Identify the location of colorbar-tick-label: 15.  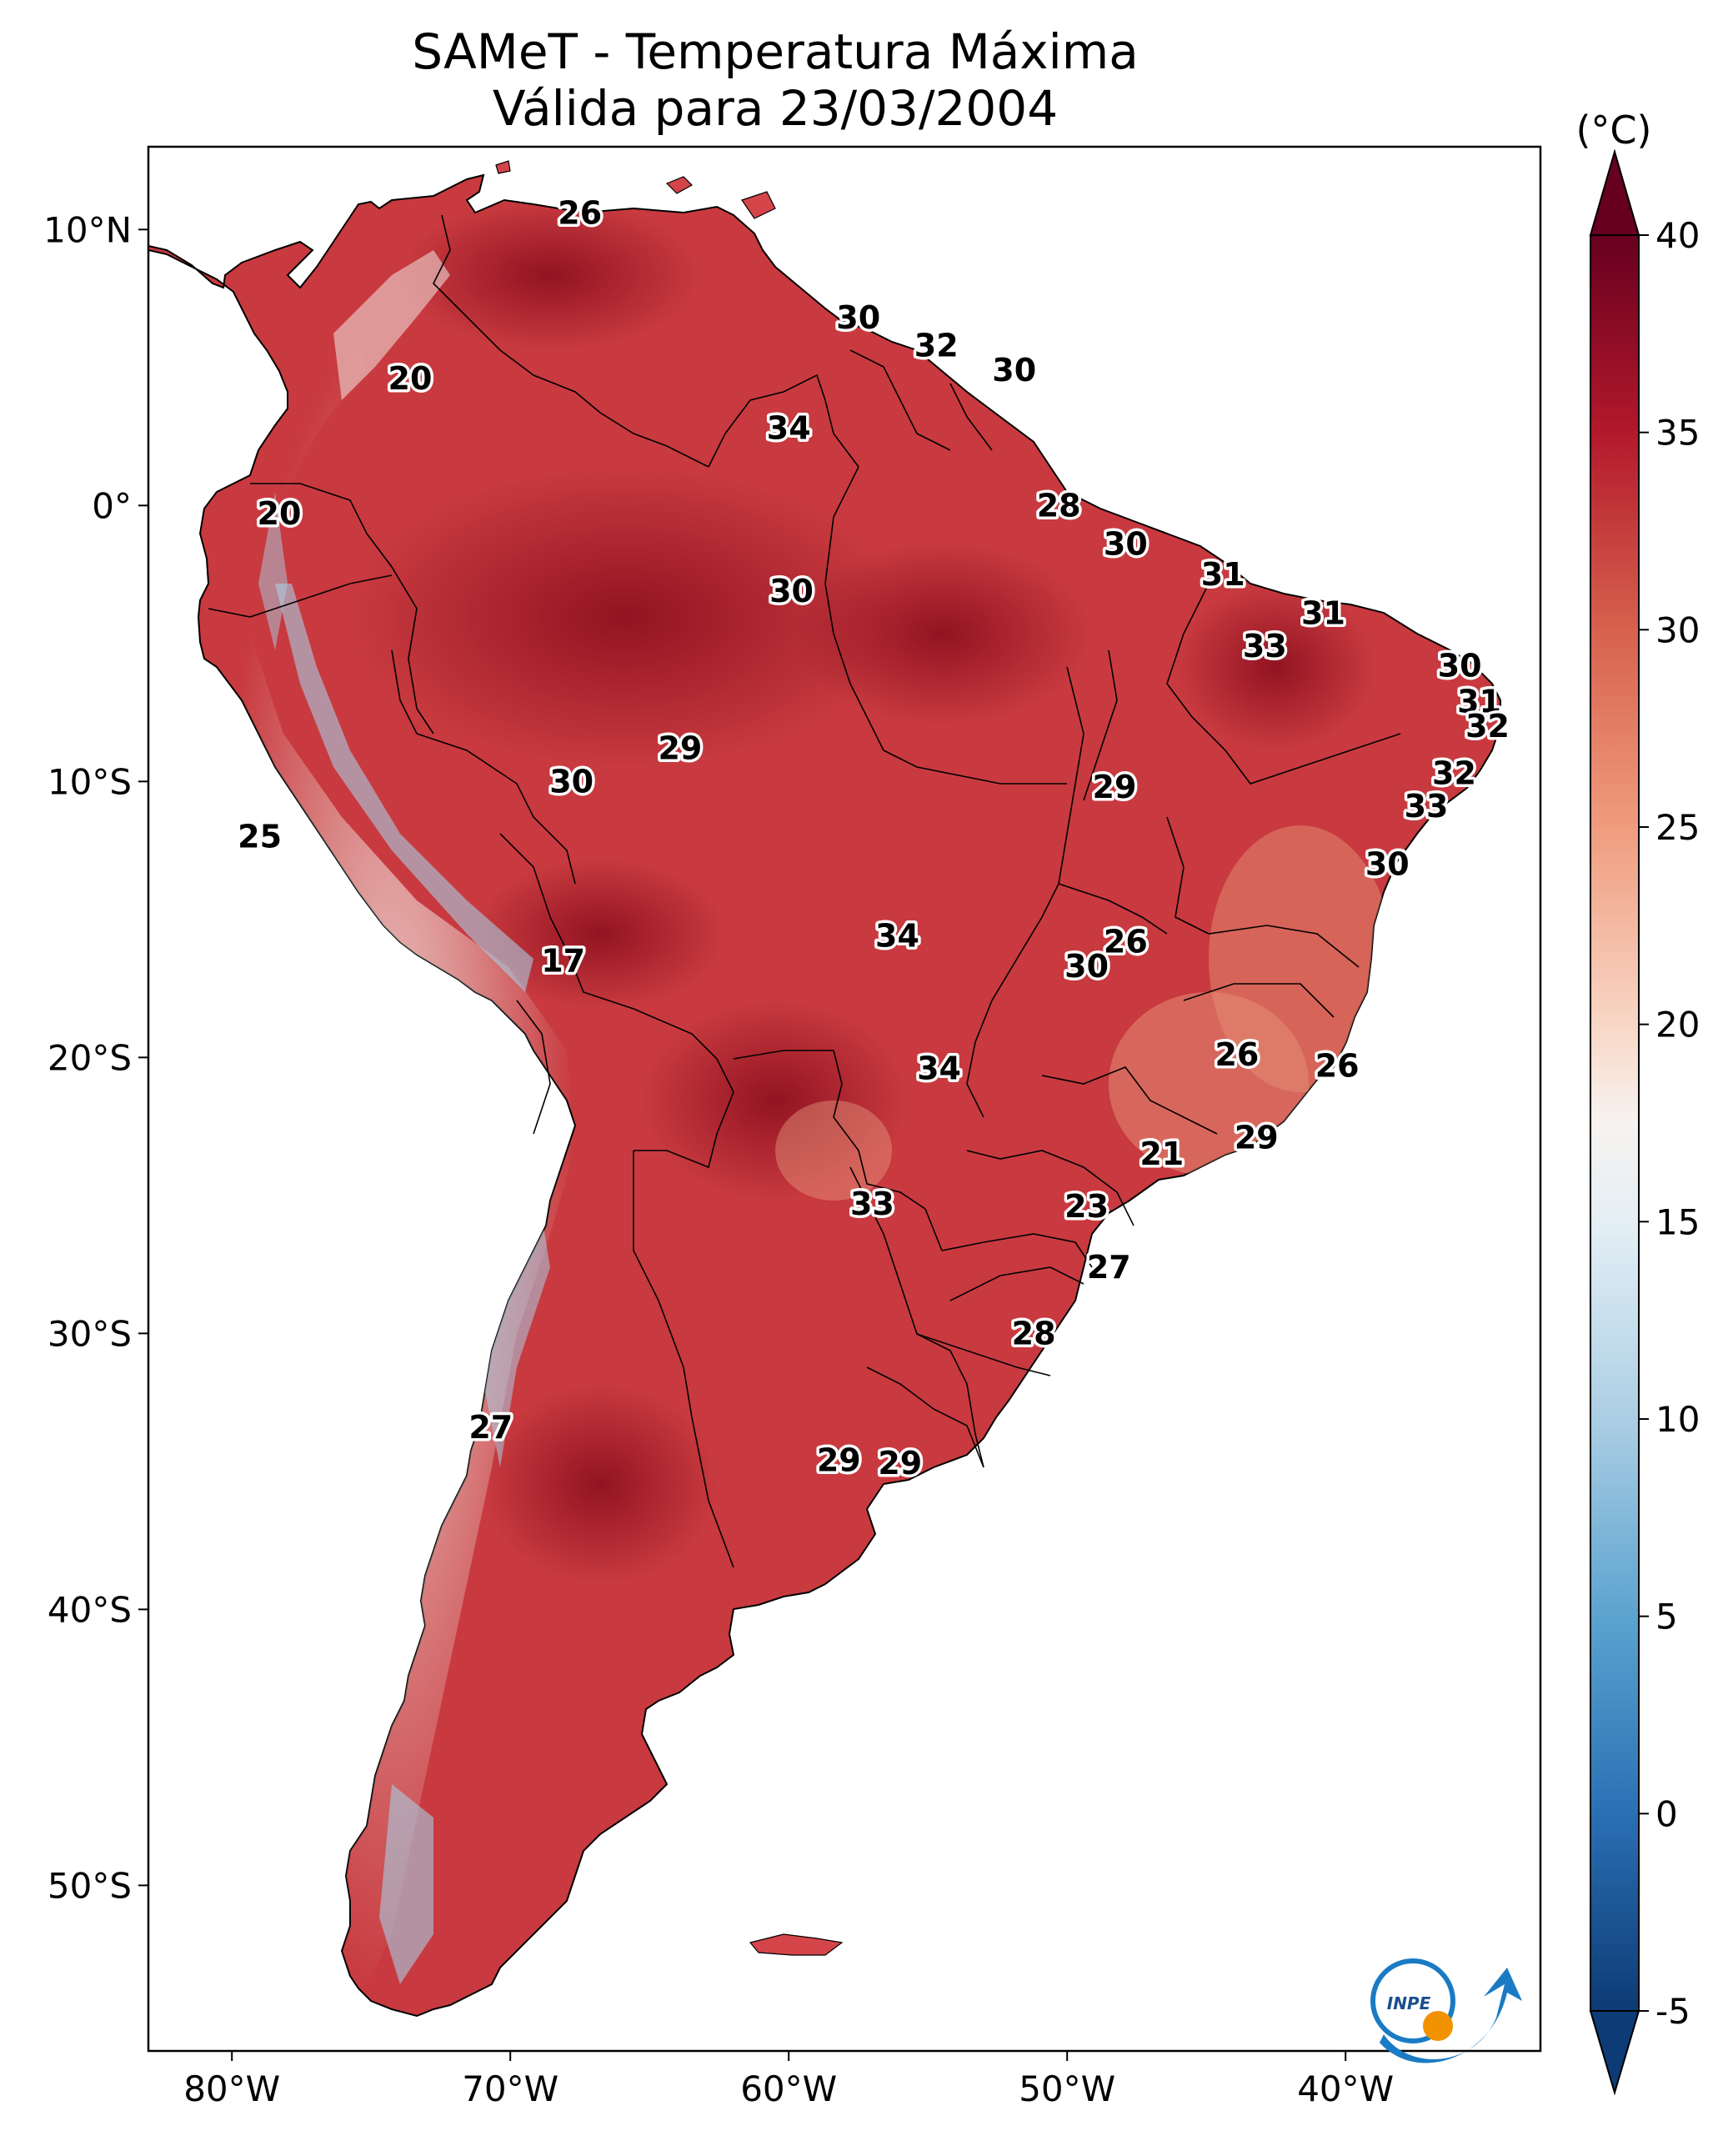
(1678, 1222).